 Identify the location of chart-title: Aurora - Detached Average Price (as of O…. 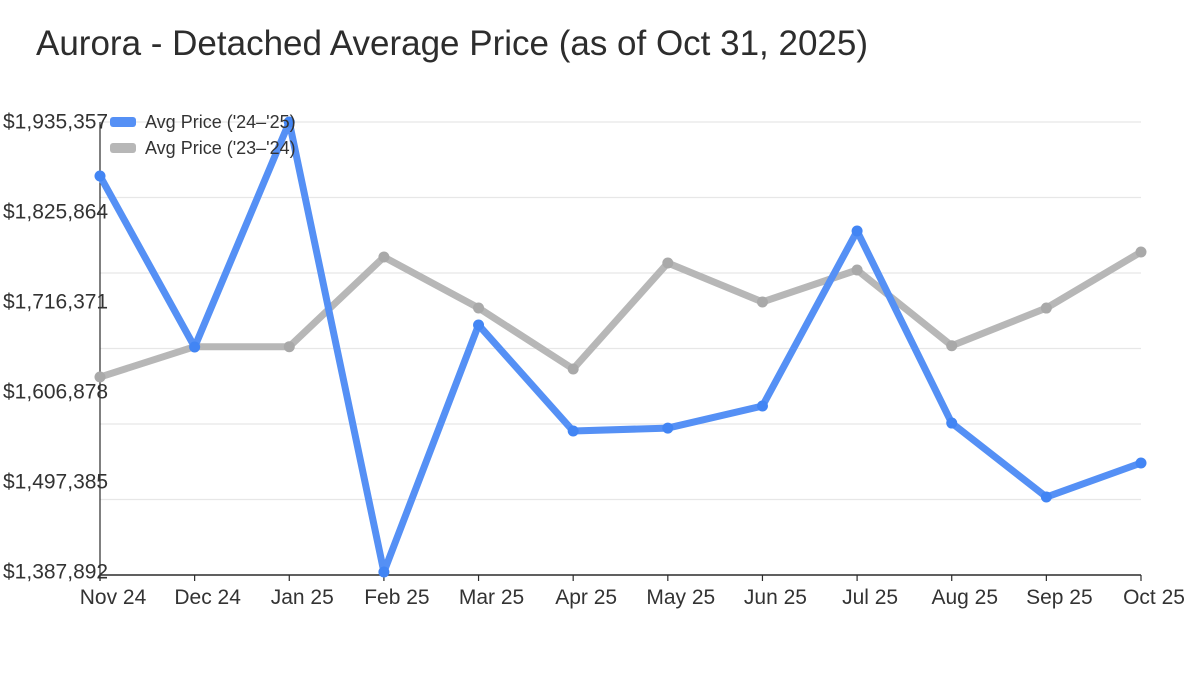
(452, 43).